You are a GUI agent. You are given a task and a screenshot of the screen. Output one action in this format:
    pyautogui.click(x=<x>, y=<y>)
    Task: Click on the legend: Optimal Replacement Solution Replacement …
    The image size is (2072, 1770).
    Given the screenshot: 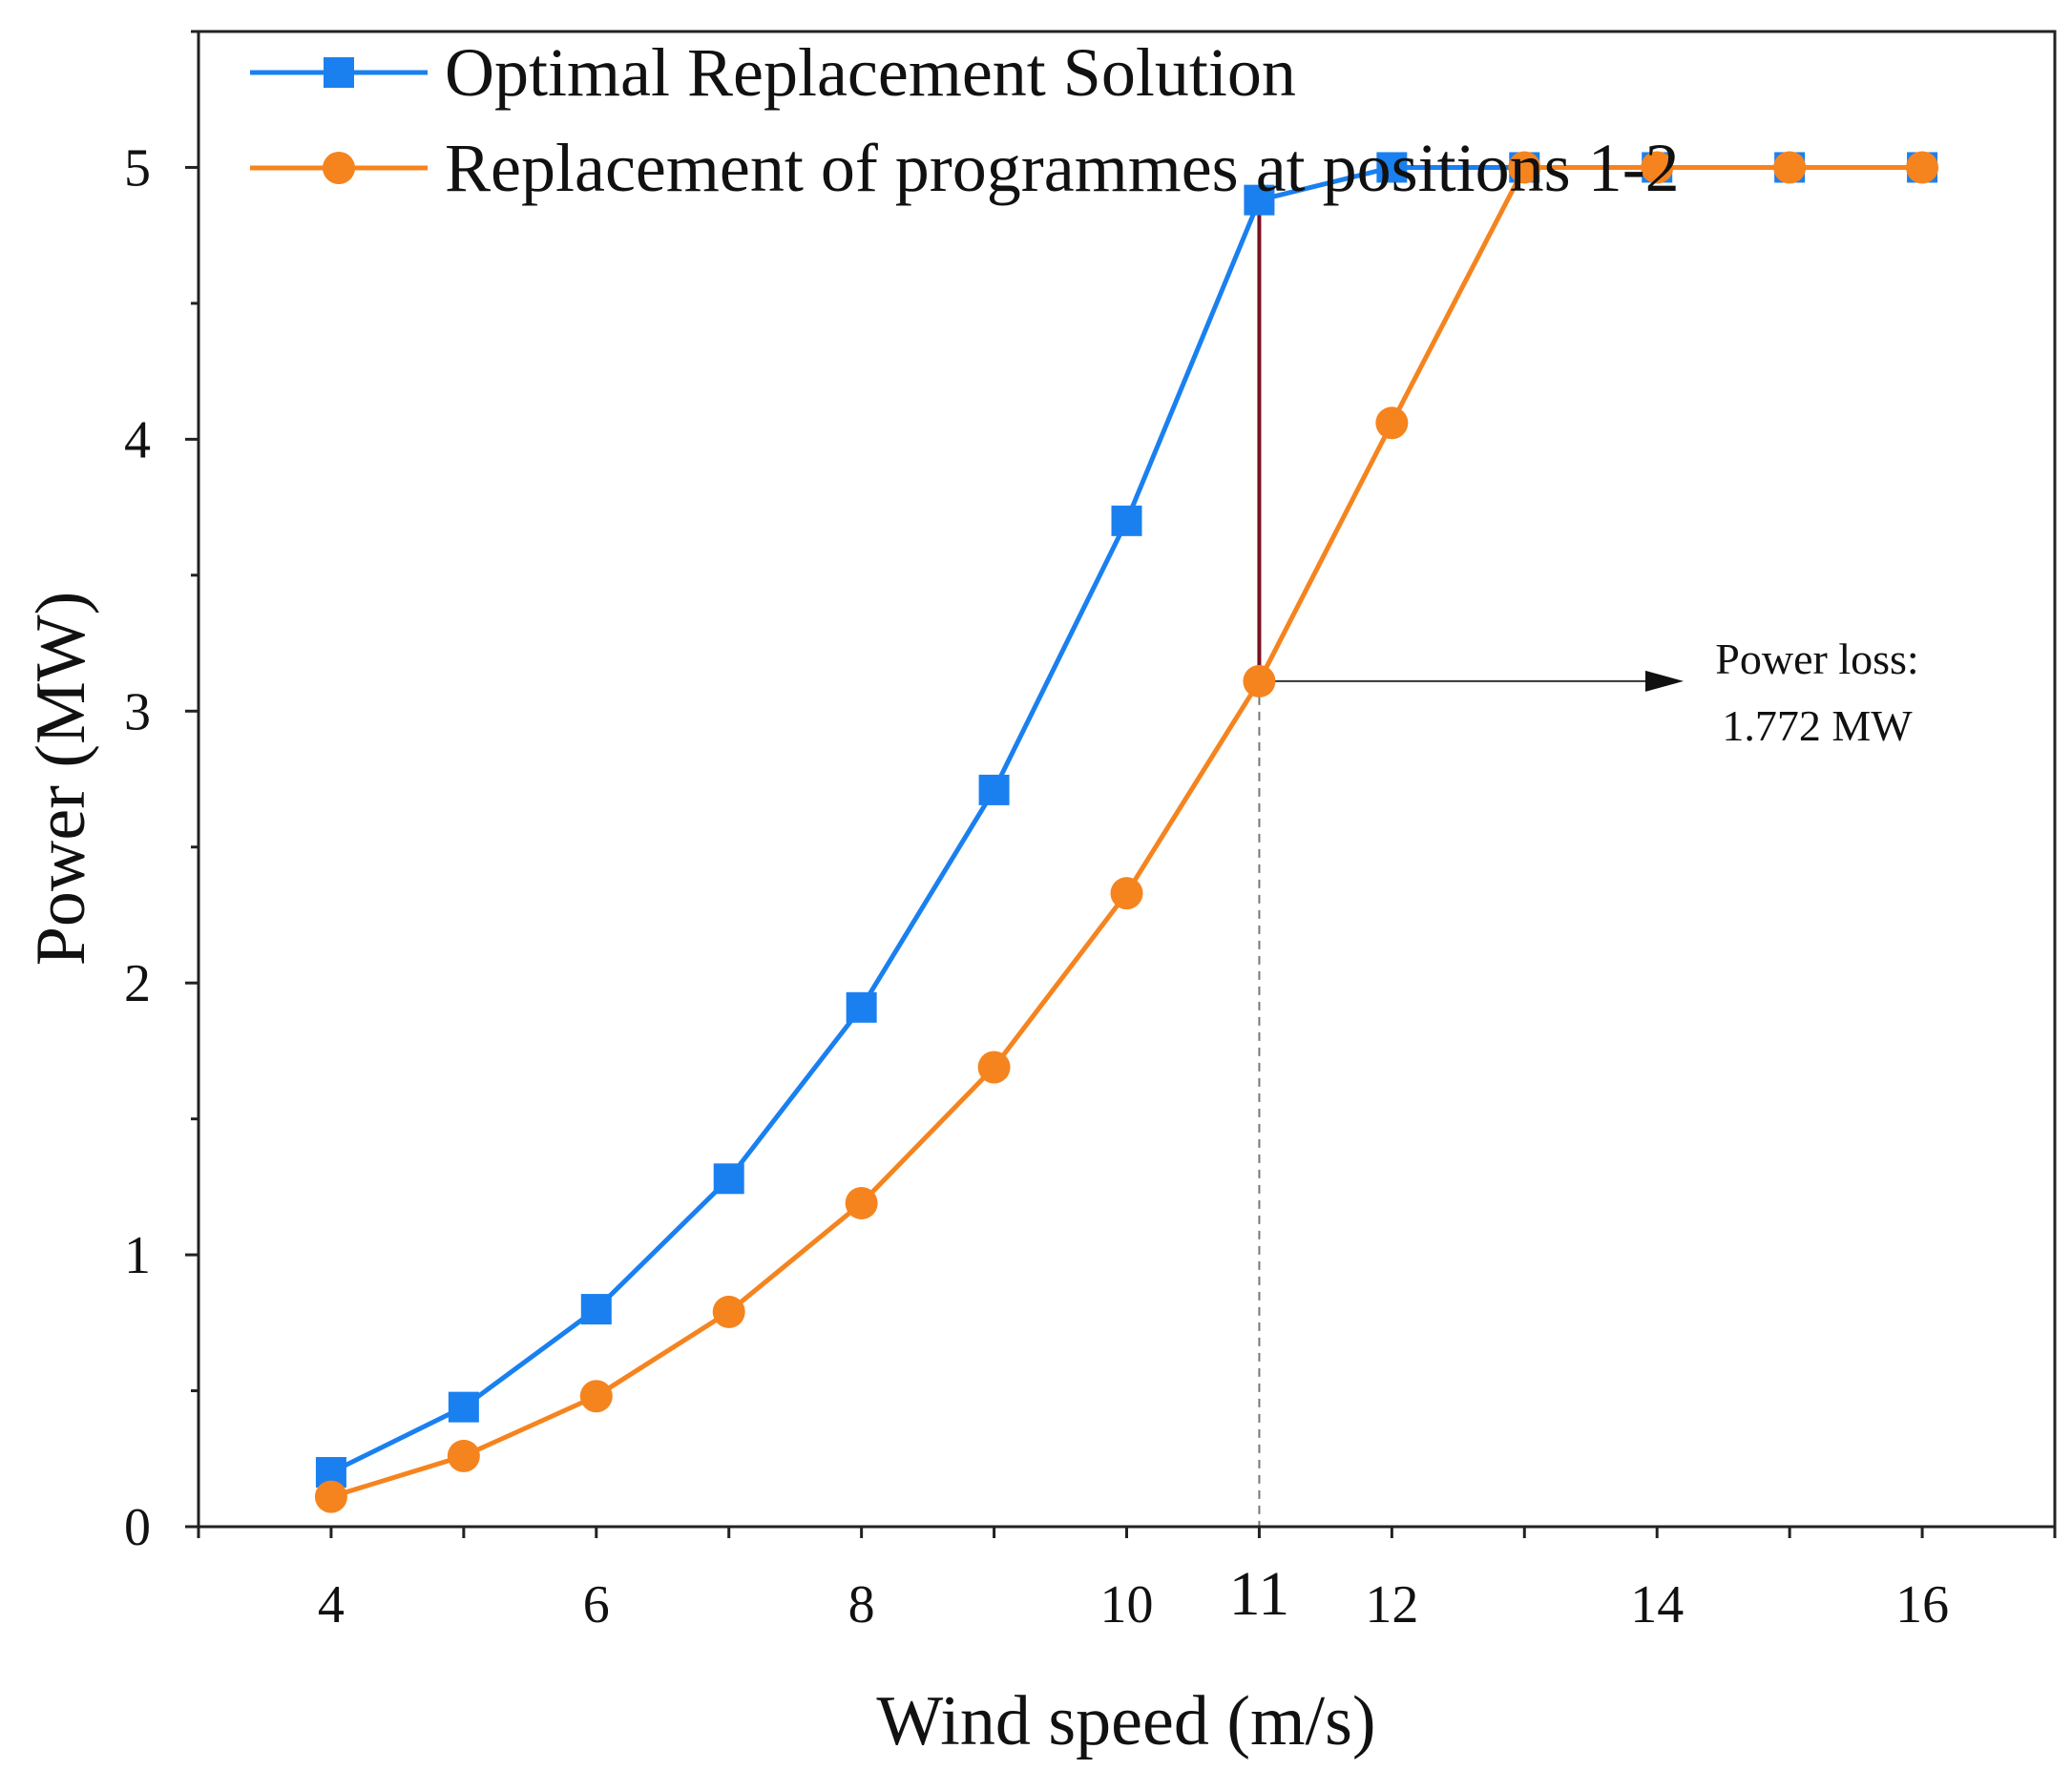 What is the action you would take?
    pyautogui.click(x=965, y=120)
    